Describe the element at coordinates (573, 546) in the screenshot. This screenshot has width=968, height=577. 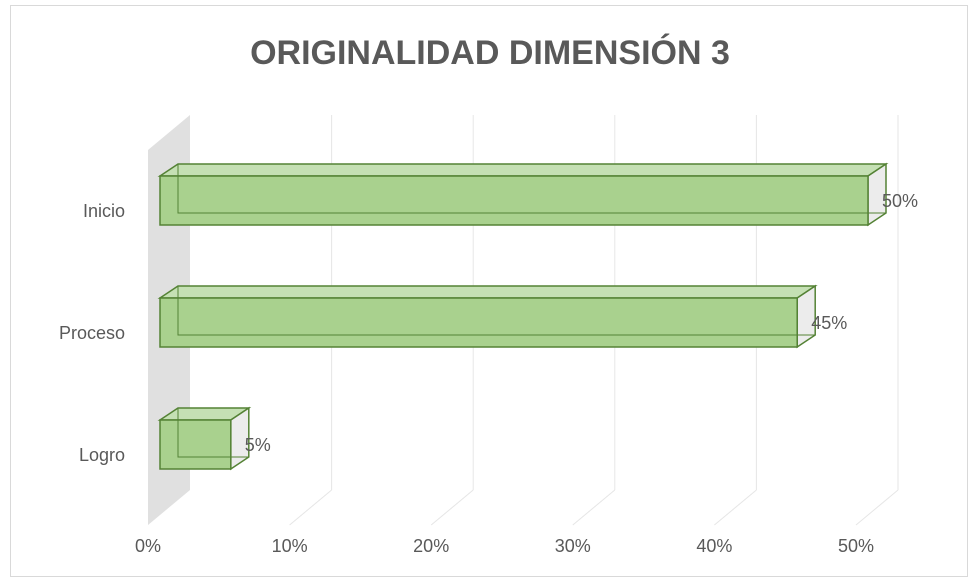
I see `x-tick-label: 30%` at that location.